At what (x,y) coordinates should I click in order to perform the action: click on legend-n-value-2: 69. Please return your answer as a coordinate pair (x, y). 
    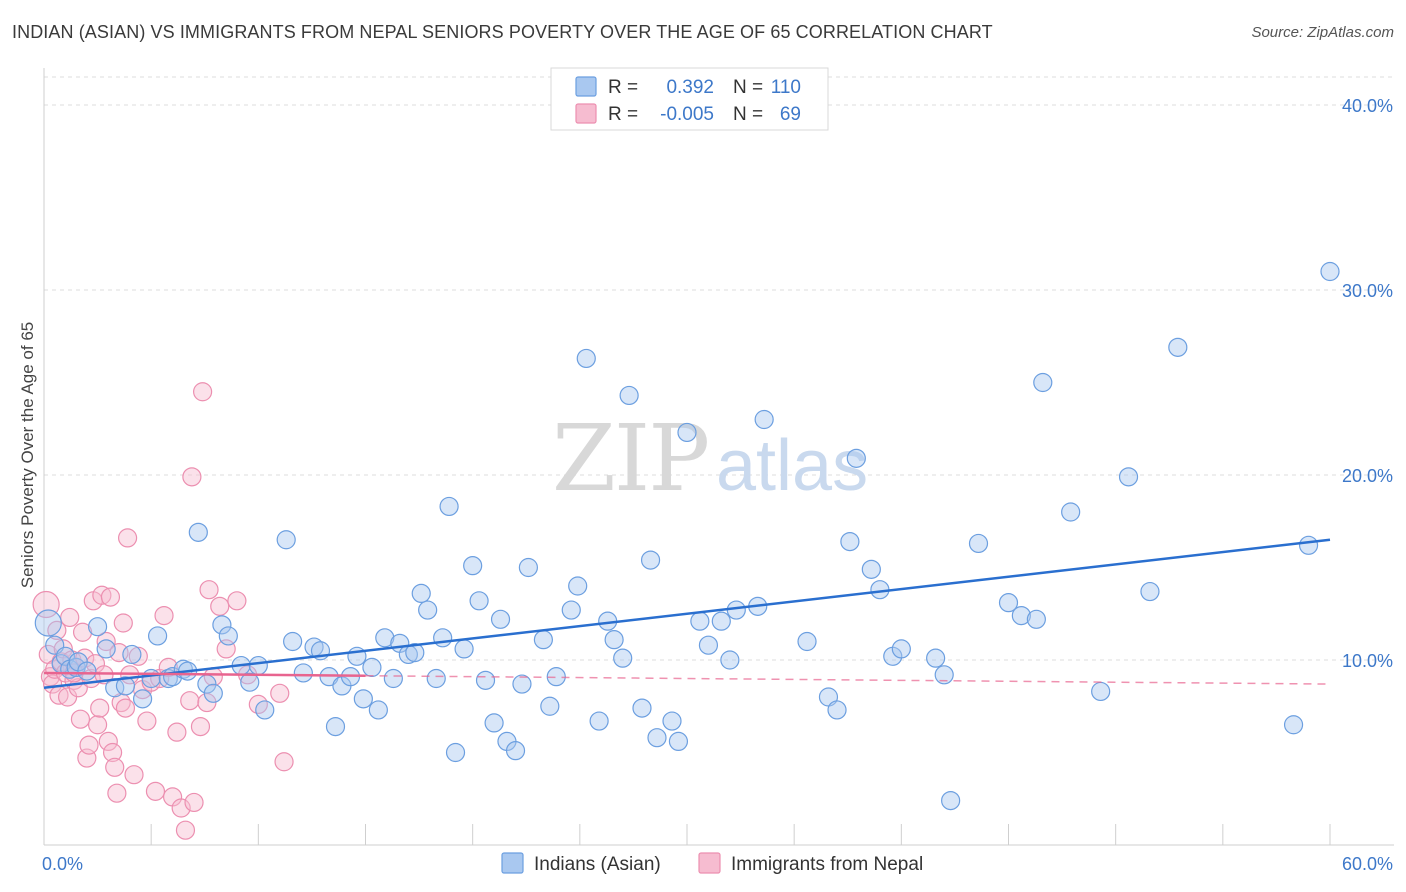
    Looking at the image, I should click on (790, 114).